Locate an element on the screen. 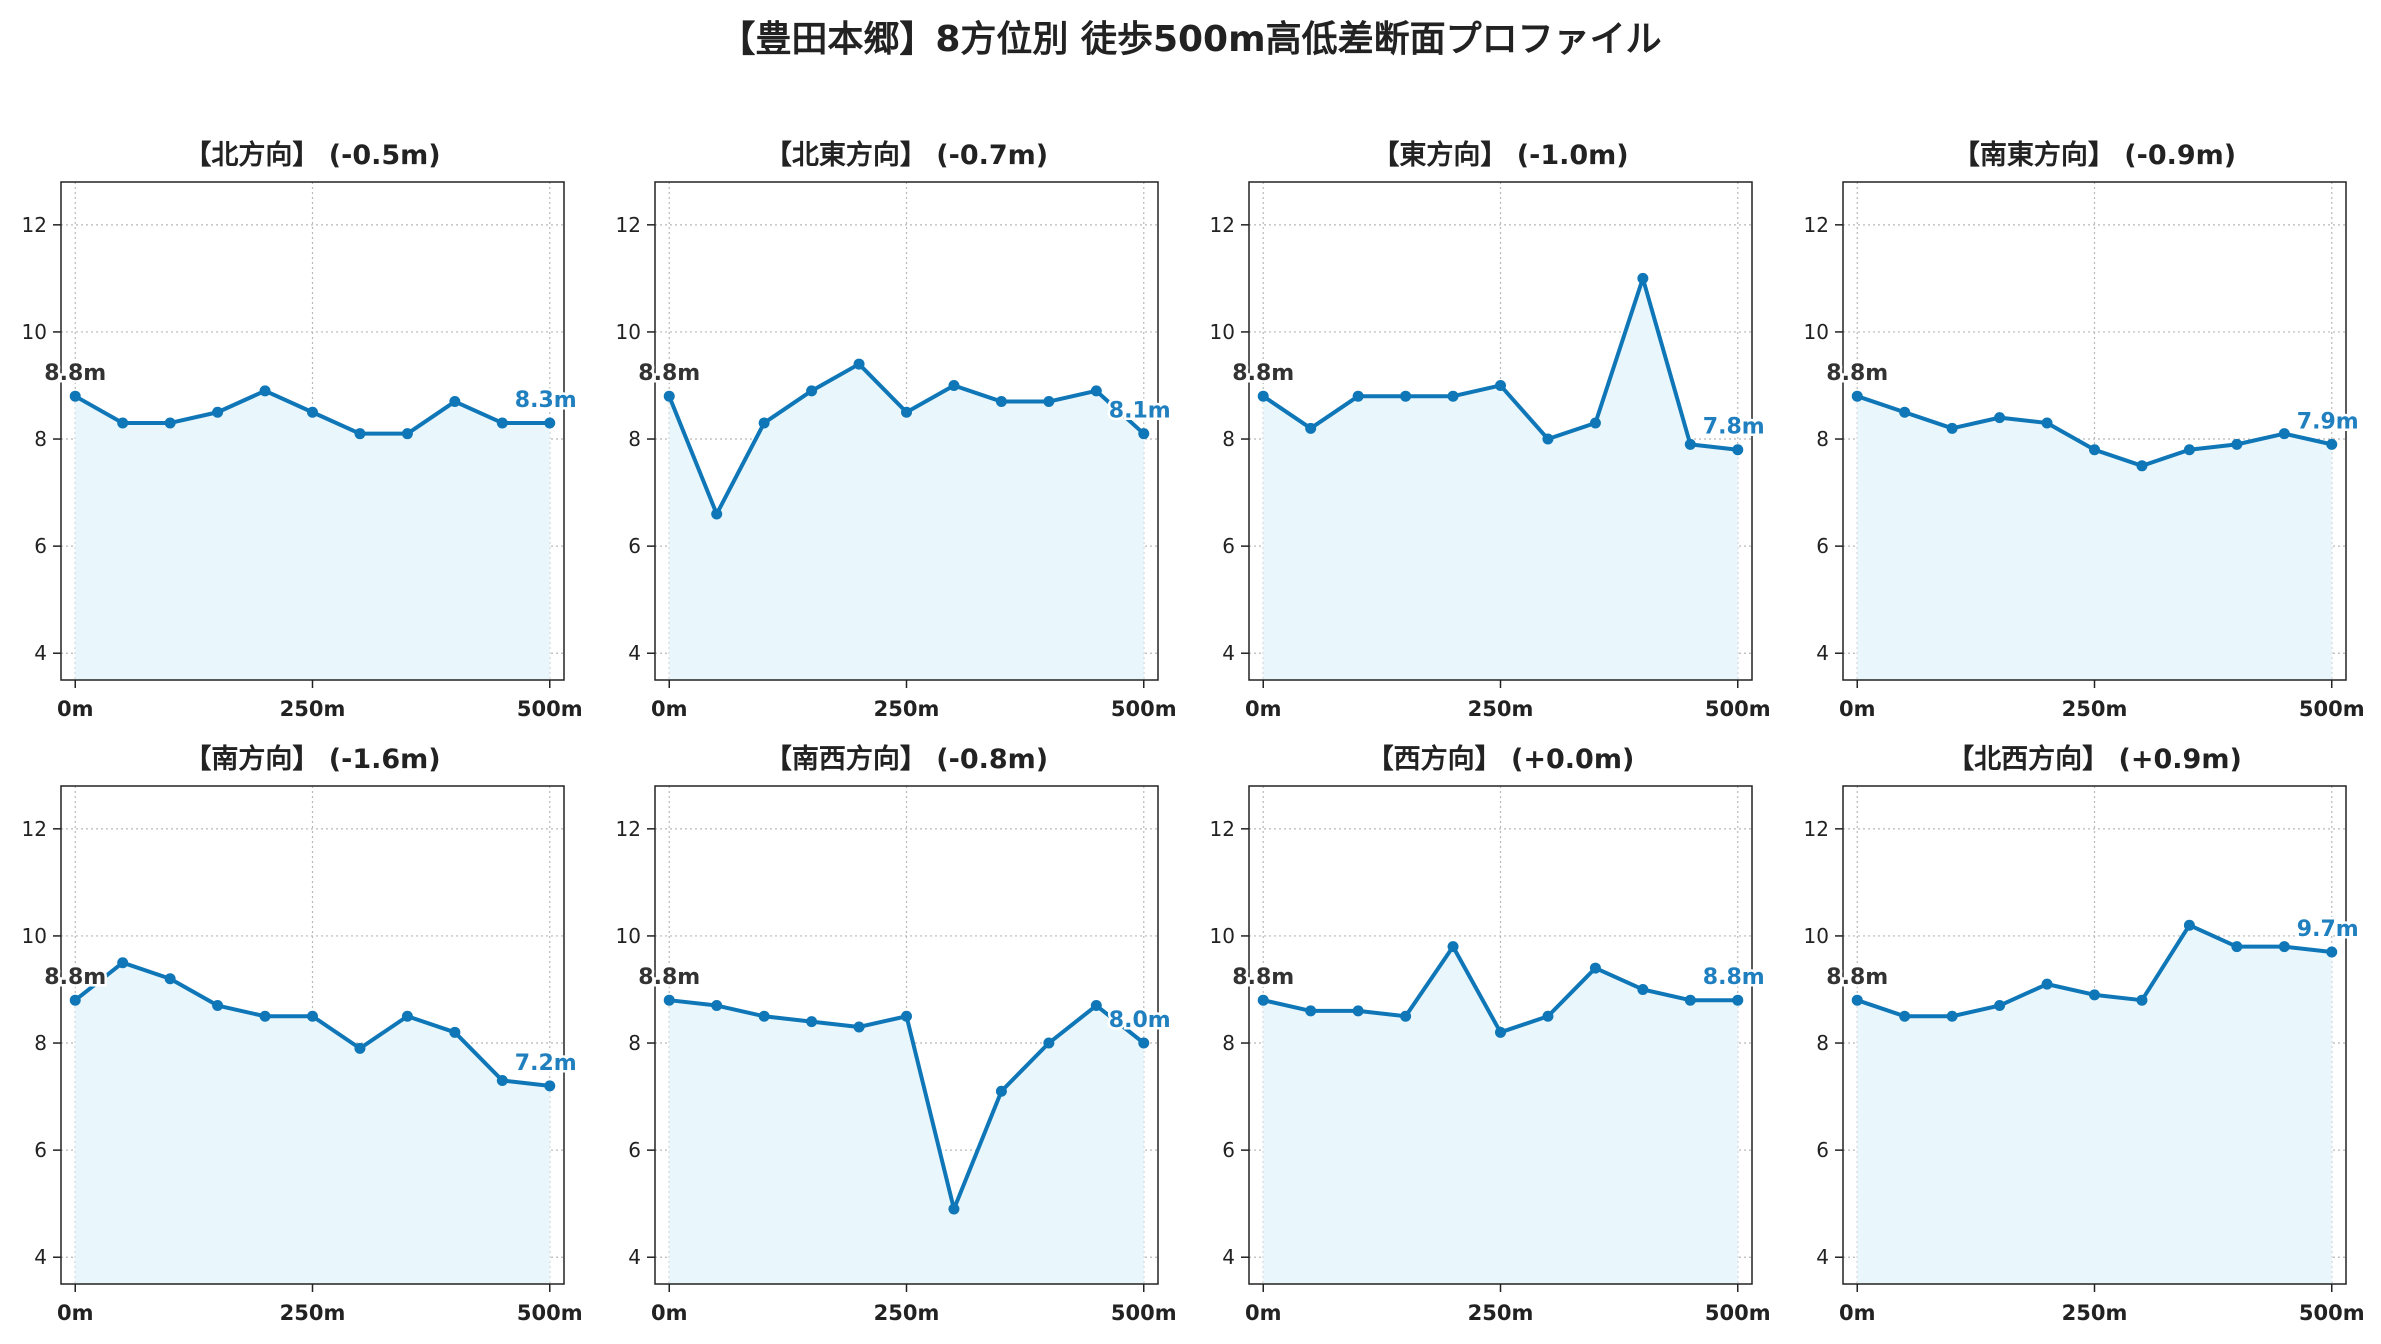 This screenshot has width=2381, height=1344. figure-title: 【豊田本郷】8方位別 徒歩500m高低差断面プロファイル is located at coordinates (1190, 39).